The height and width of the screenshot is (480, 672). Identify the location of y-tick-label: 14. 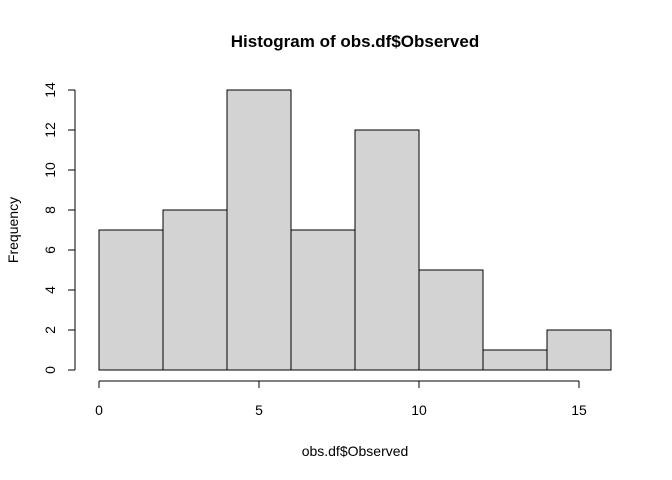
(50, 90).